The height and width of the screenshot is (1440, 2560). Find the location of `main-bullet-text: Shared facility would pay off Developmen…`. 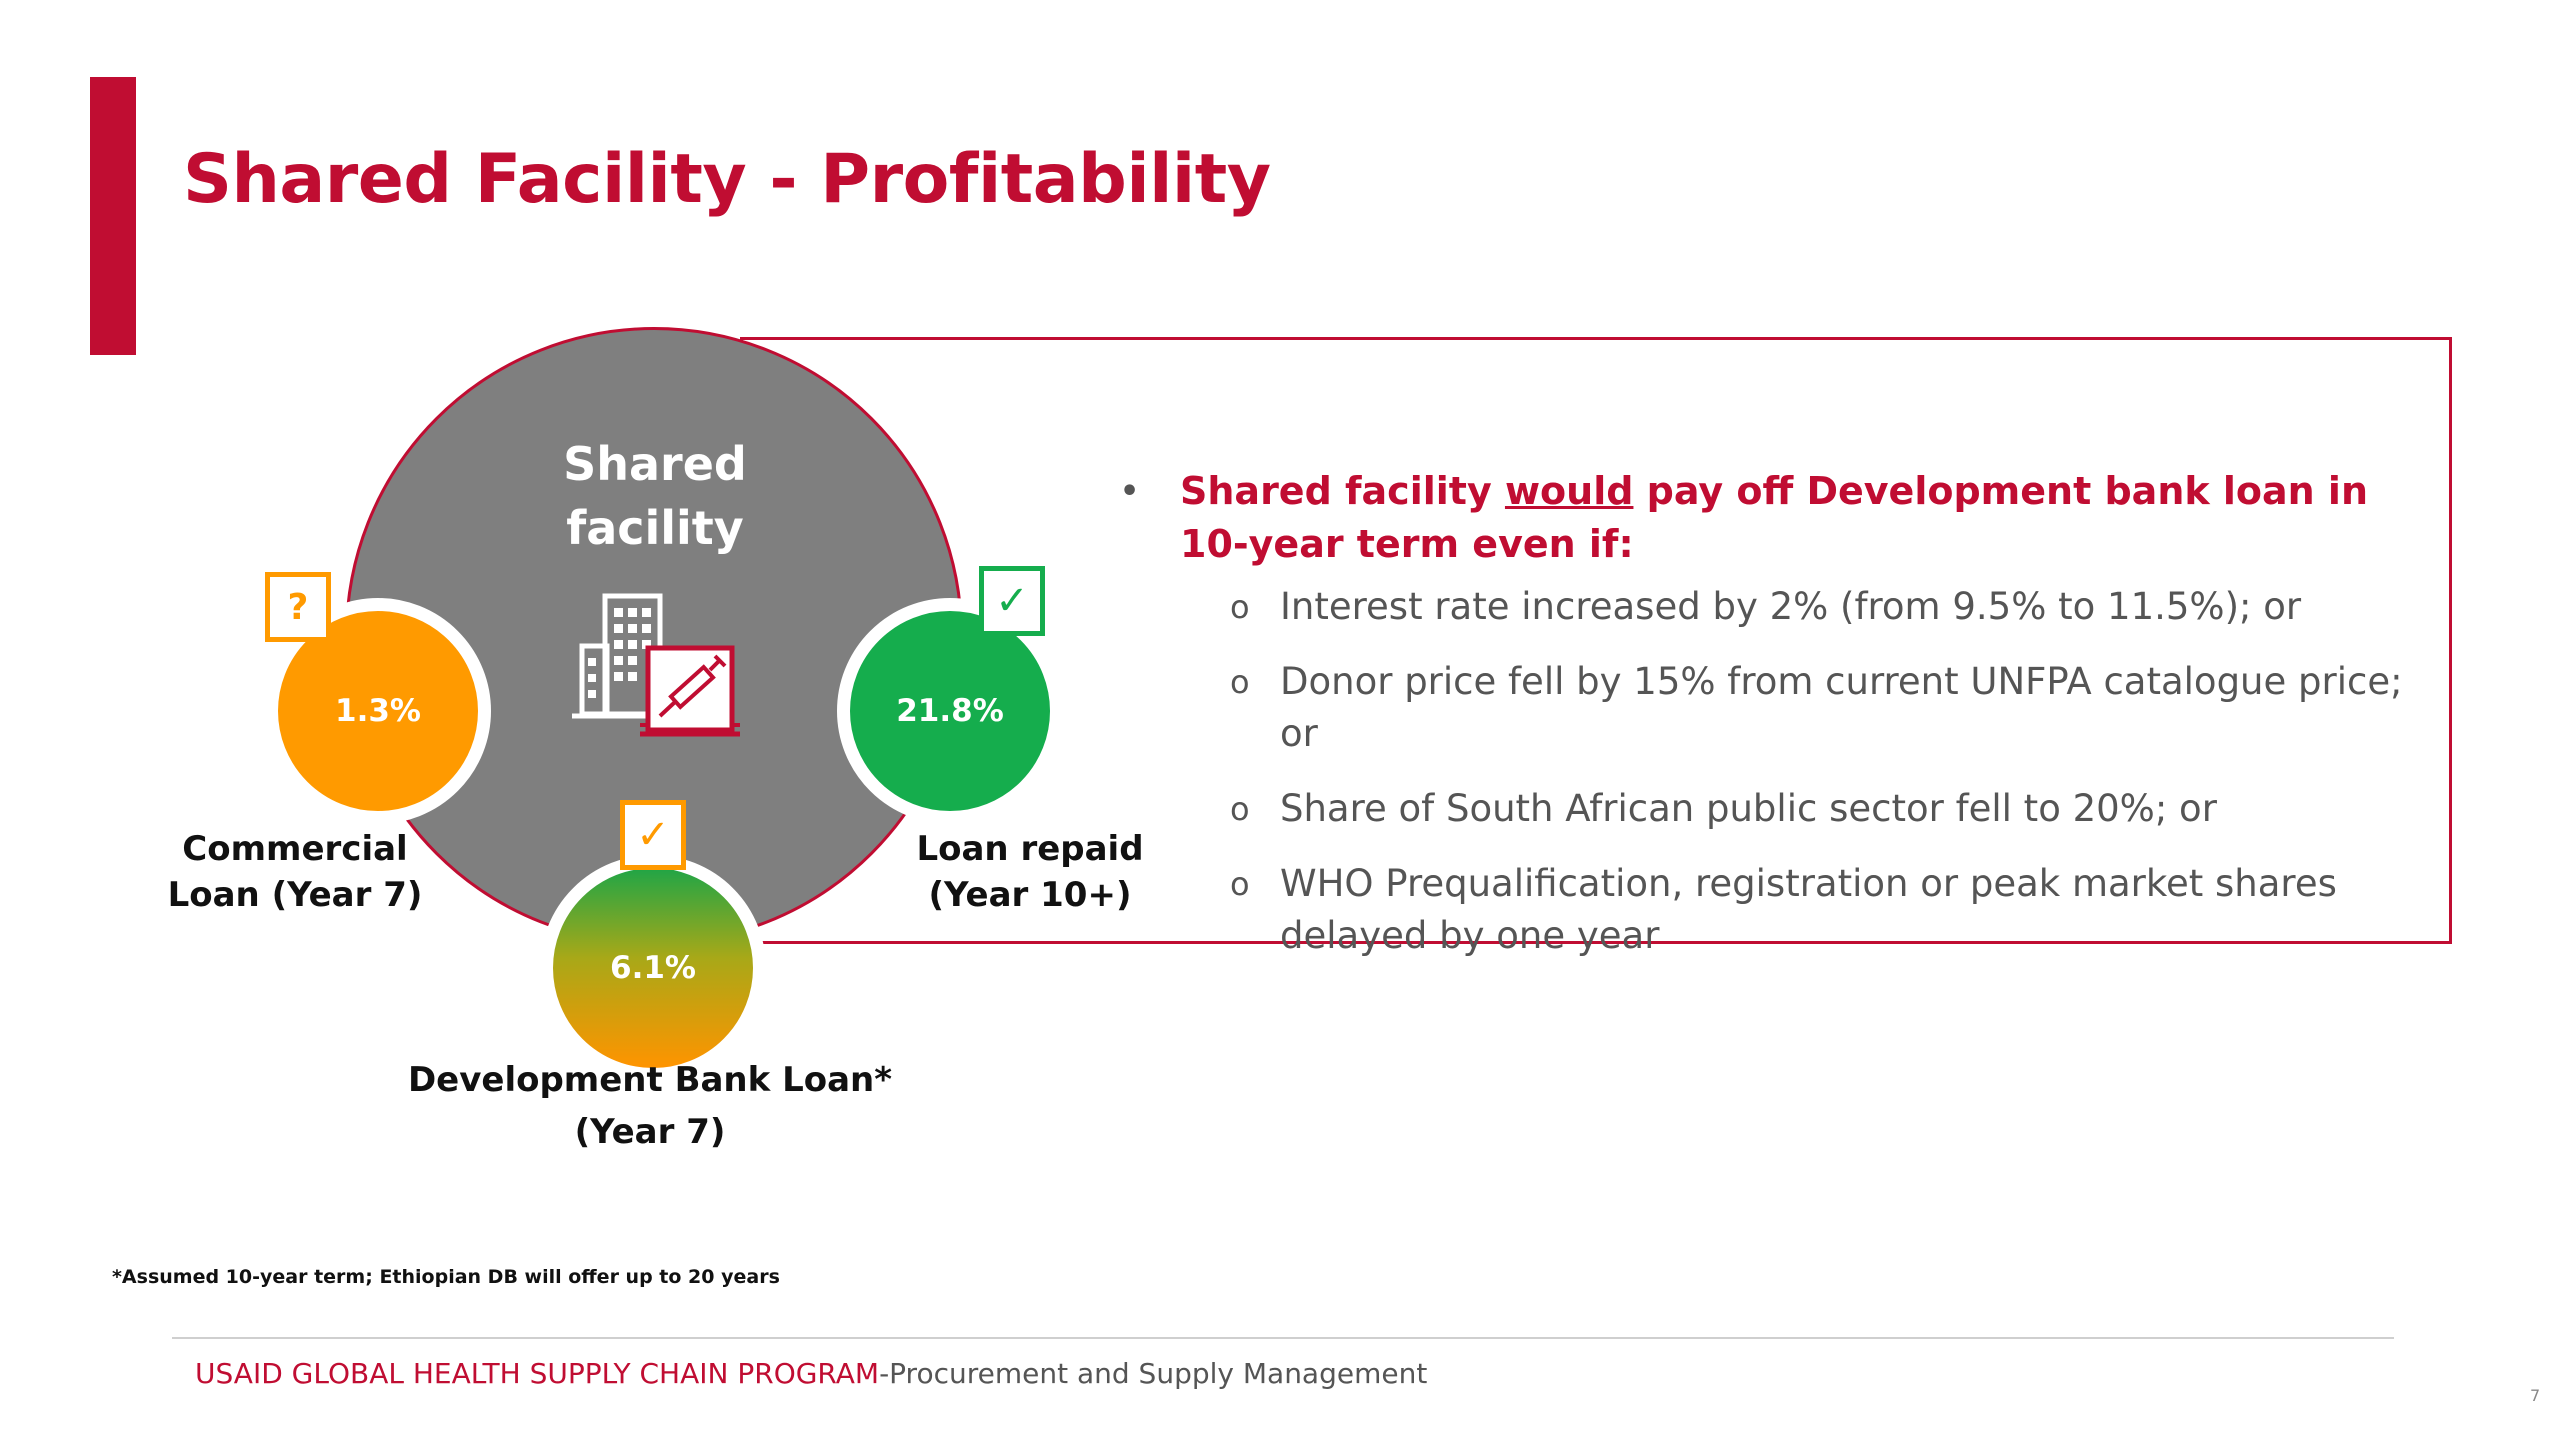

main-bullet-text: Shared facility would pay off Developmen… is located at coordinates (1810, 518).